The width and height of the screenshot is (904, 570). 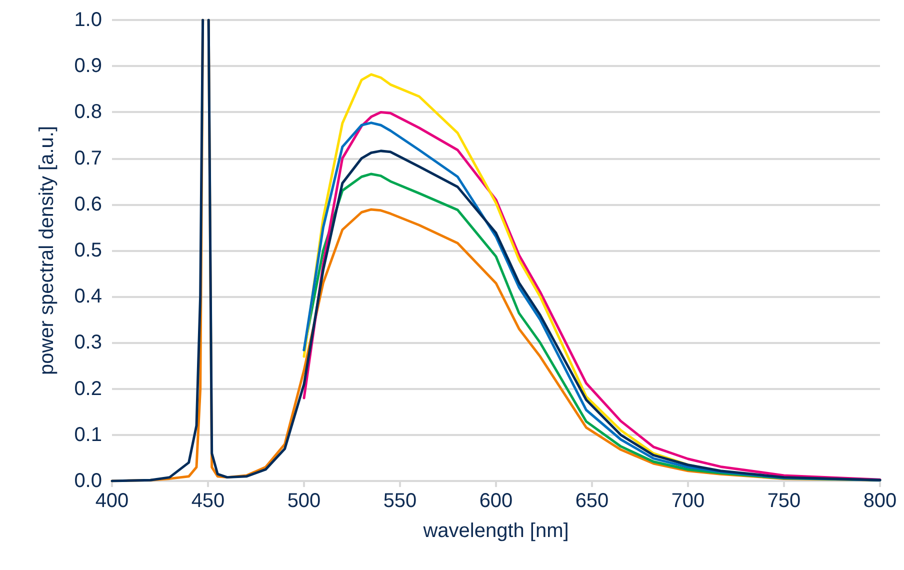 What do you see at coordinates (208, 501) in the screenshot?
I see `x-tick-label: 450` at bounding box center [208, 501].